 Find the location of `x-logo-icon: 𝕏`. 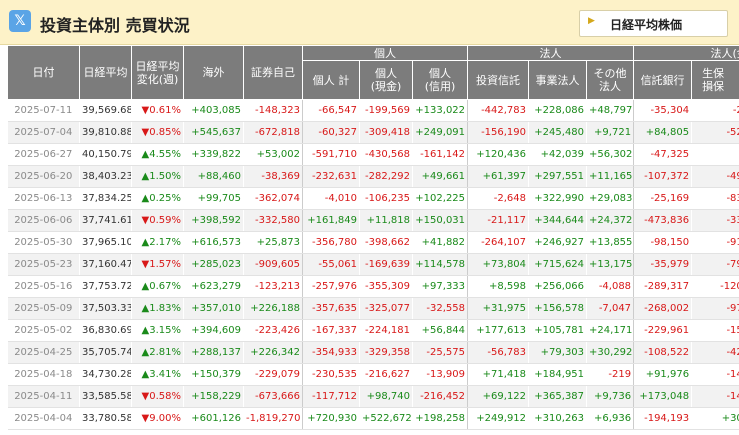

x-logo-icon: 𝕏 is located at coordinates (20, 21).